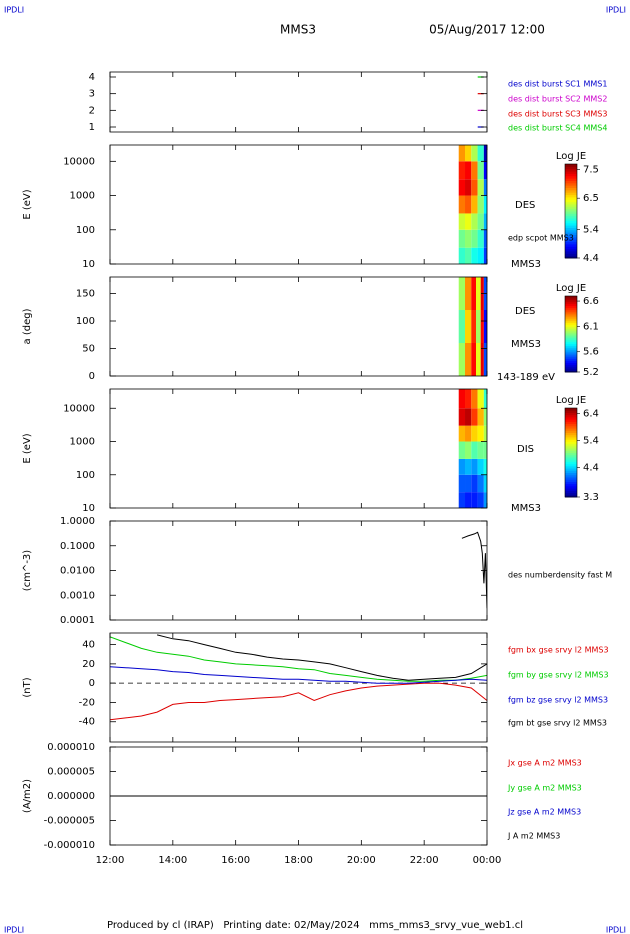 The width and height of the screenshot is (630, 934). What do you see at coordinates (558, 650) in the screenshot?
I see `legend-entry: fgm bx gse srvy l2 MMS3` at bounding box center [558, 650].